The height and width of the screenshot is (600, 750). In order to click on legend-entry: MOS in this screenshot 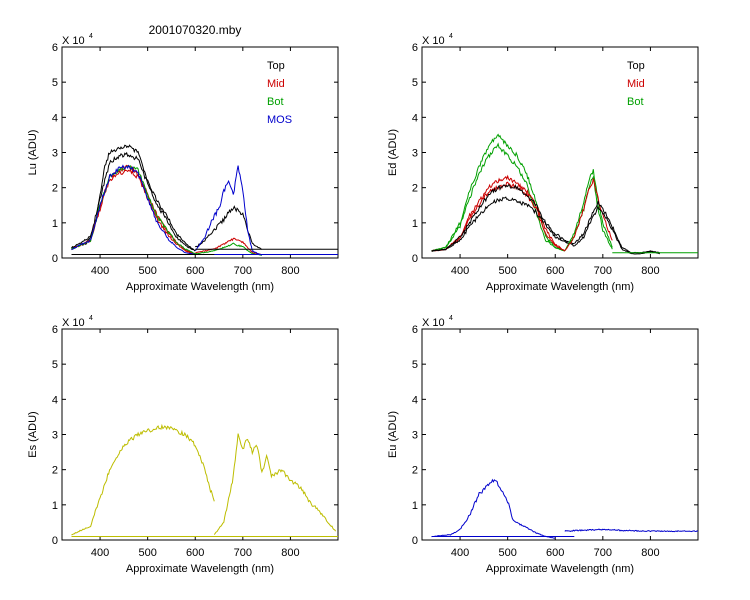, I will do `click(279, 120)`.